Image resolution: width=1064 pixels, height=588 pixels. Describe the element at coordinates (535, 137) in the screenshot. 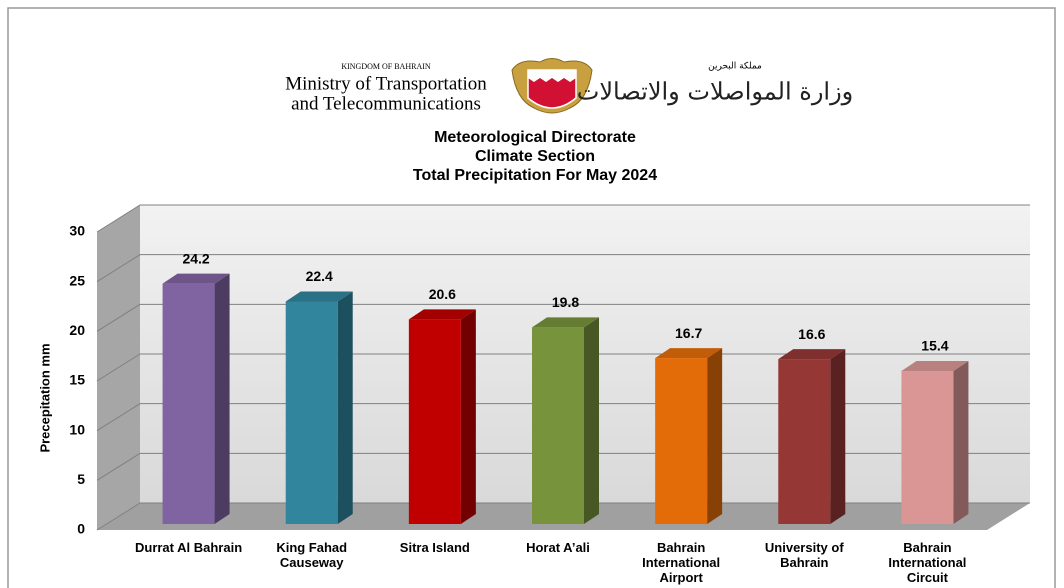

I see `chart-title: Meteorological Directorate` at that location.